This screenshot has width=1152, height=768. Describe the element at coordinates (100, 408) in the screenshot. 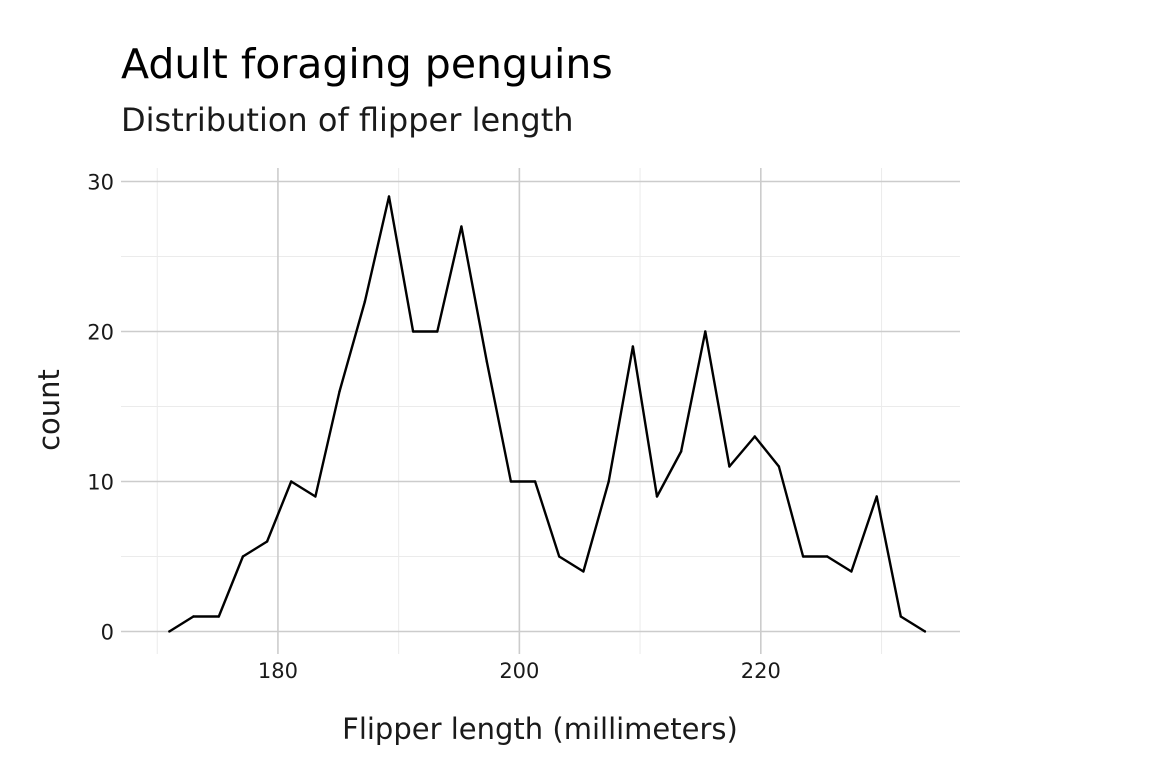

I see `y-axis-tick-labels: 0 10 20 30` at that location.